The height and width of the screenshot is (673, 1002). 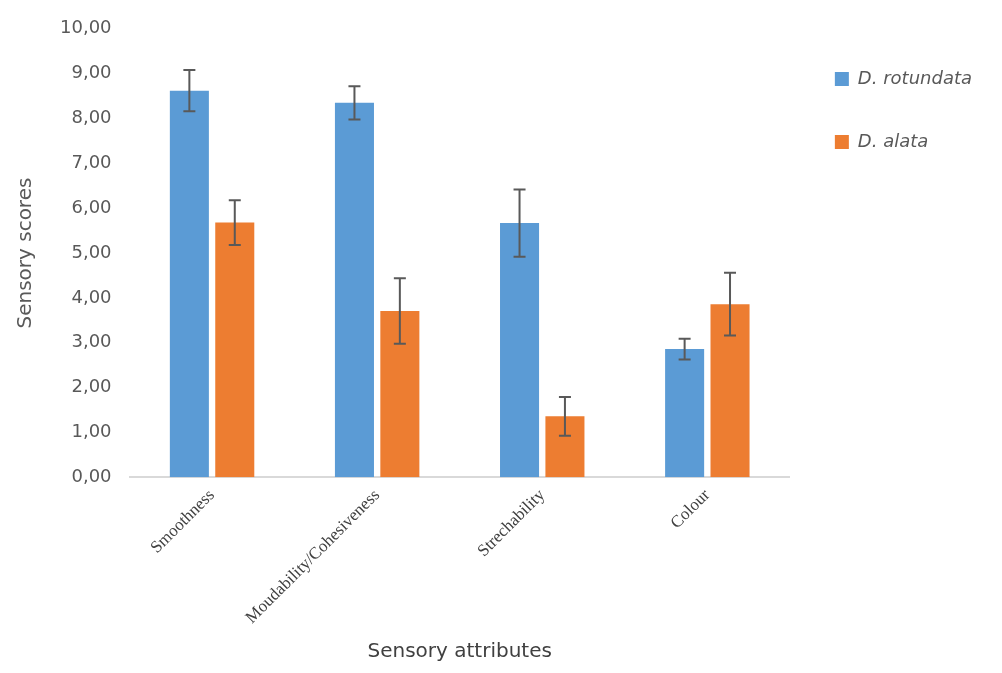 I want to click on y-tick-label: 7,00, so click(x=91, y=162).